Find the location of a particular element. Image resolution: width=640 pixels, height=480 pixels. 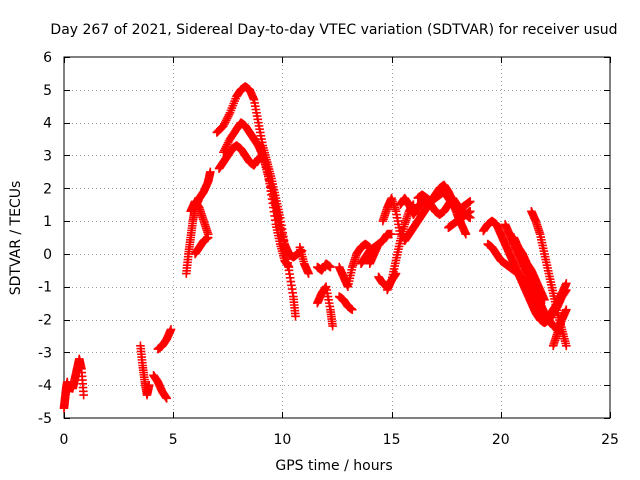

x-tick-label: 25 is located at coordinates (610, 440).